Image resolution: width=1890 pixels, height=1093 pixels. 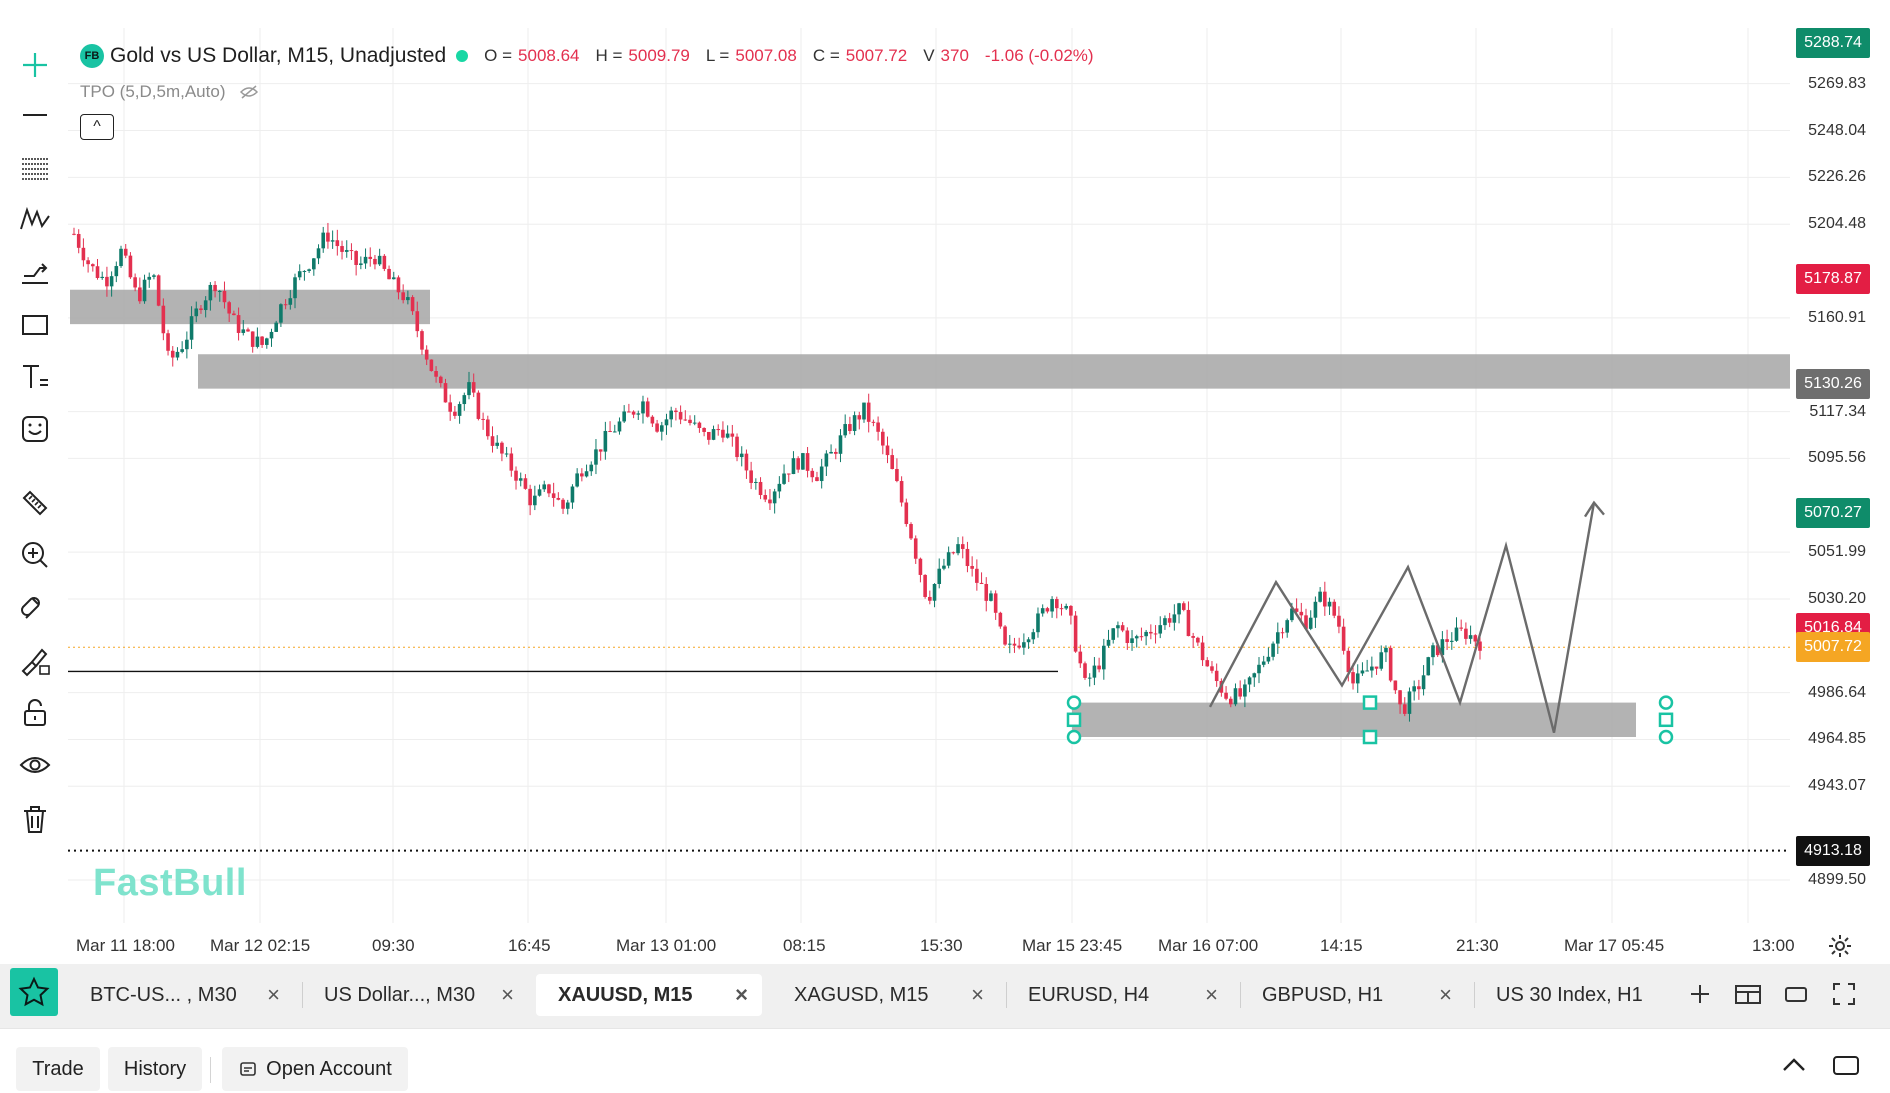 What do you see at coordinates (35, 325) in the screenshot?
I see `rectangle-tool-icon` at bounding box center [35, 325].